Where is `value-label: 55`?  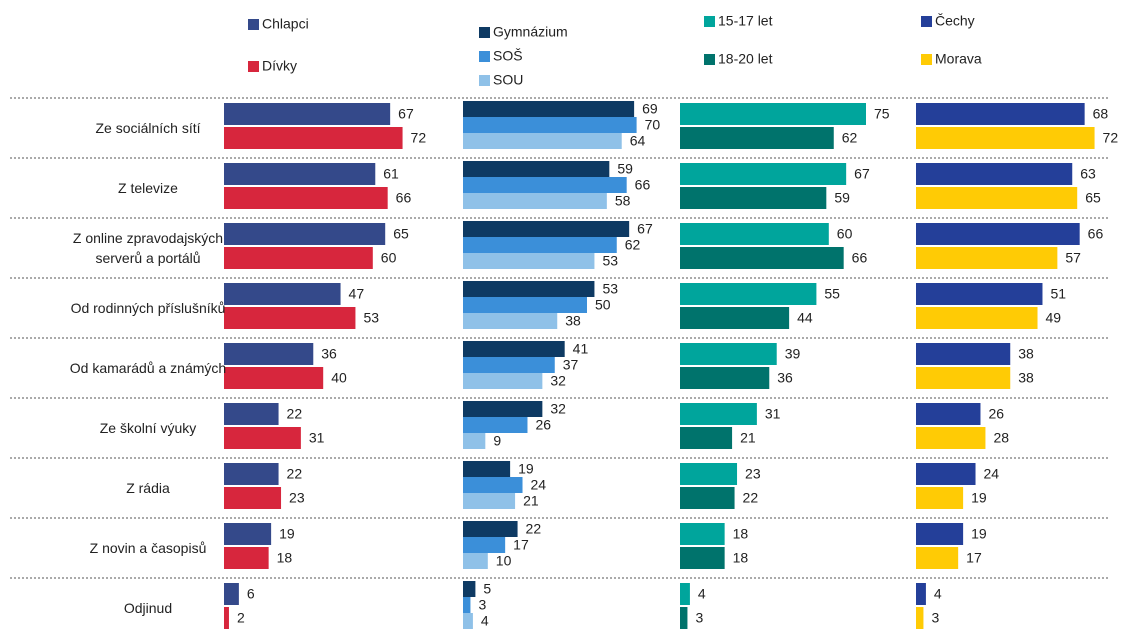 value-label: 55 is located at coordinates (832, 294).